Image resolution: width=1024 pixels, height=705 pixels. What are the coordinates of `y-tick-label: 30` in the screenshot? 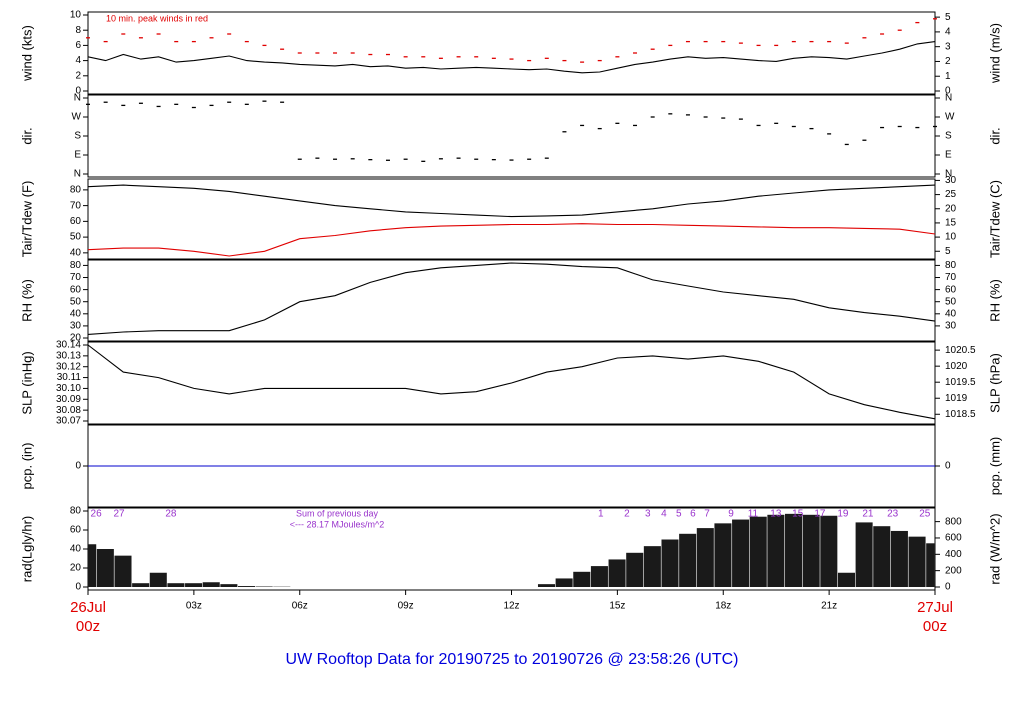 It's located at (76, 326).